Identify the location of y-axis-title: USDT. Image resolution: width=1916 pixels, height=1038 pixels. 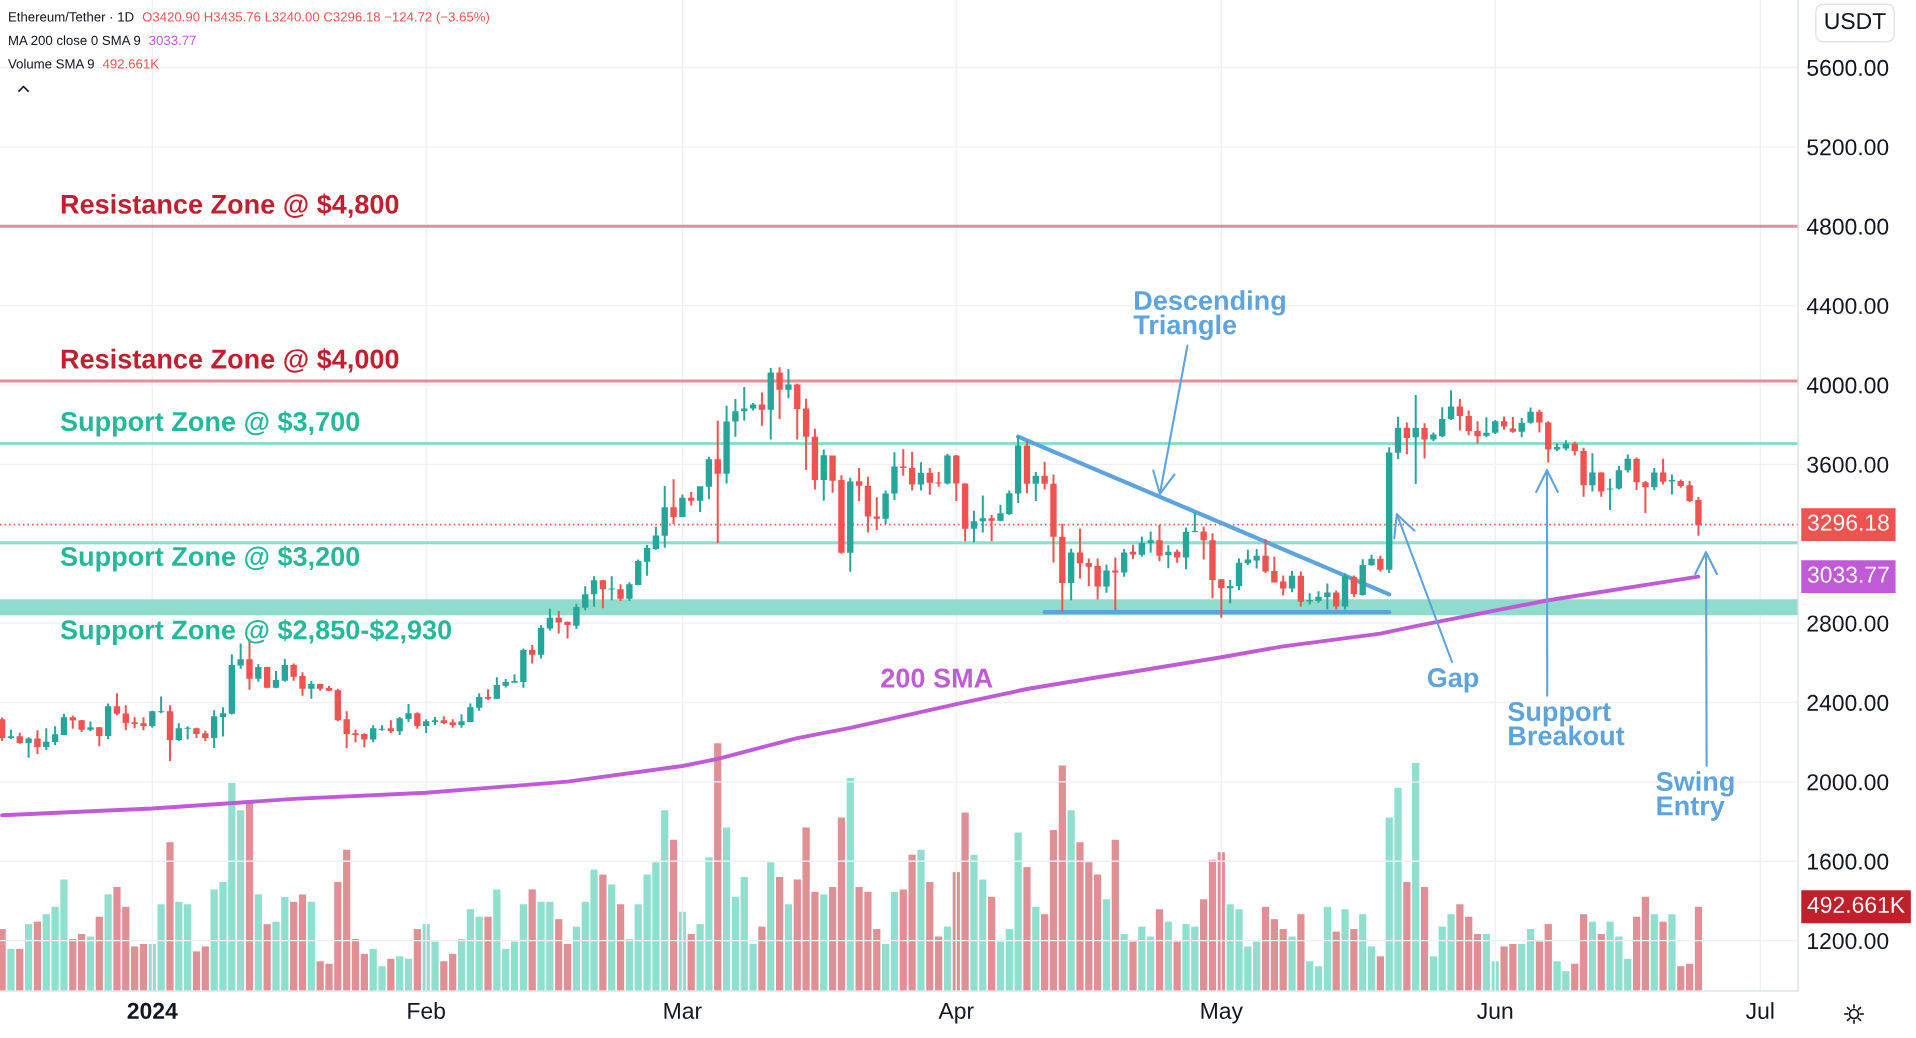
(1855, 21).